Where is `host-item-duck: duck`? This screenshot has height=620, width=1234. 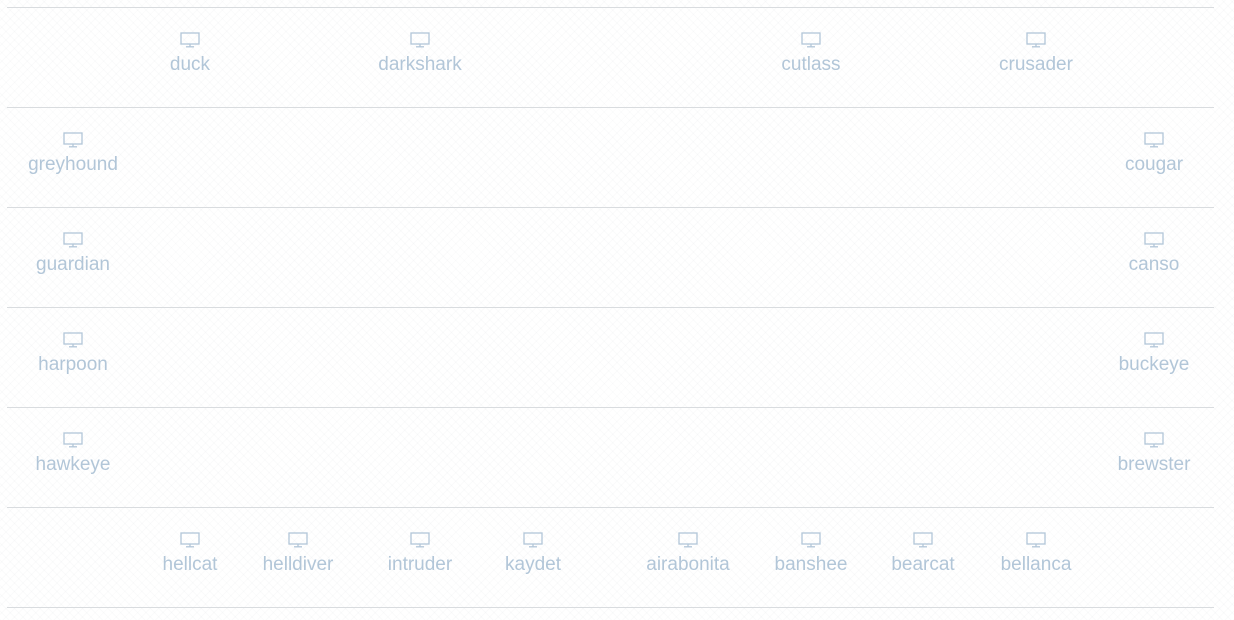
host-item-duck: duck is located at coordinates (190, 57).